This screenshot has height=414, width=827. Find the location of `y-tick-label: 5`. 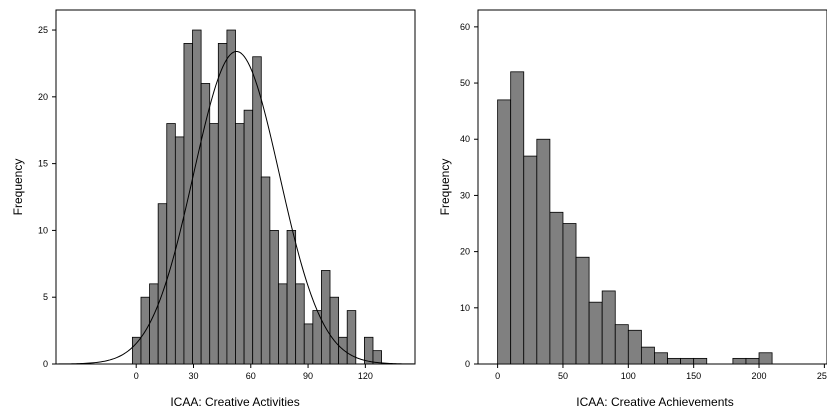

y-tick-label: 5 is located at coordinates (45, 297).